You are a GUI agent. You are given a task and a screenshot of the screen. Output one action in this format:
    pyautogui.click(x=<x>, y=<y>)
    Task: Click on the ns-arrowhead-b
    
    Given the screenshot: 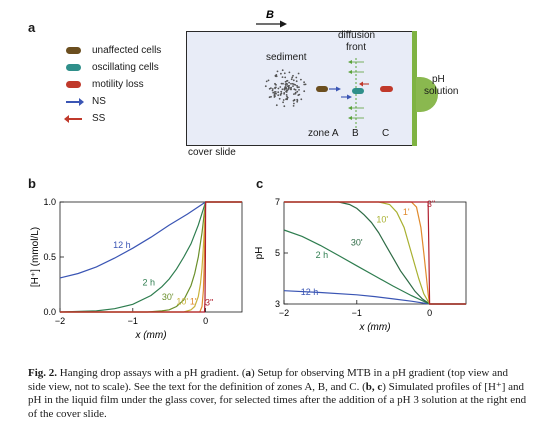 What is the action you would take?
    pyautogui.click(x=349, y=97)
    